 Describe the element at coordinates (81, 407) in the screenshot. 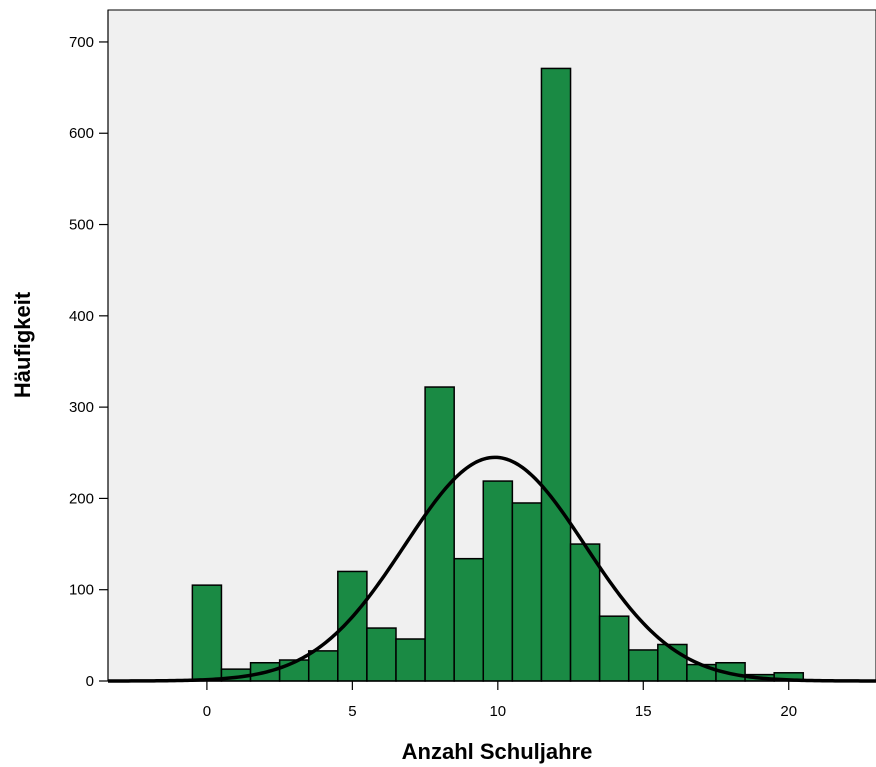

I see `y-tick-label-300: 300` at that location.